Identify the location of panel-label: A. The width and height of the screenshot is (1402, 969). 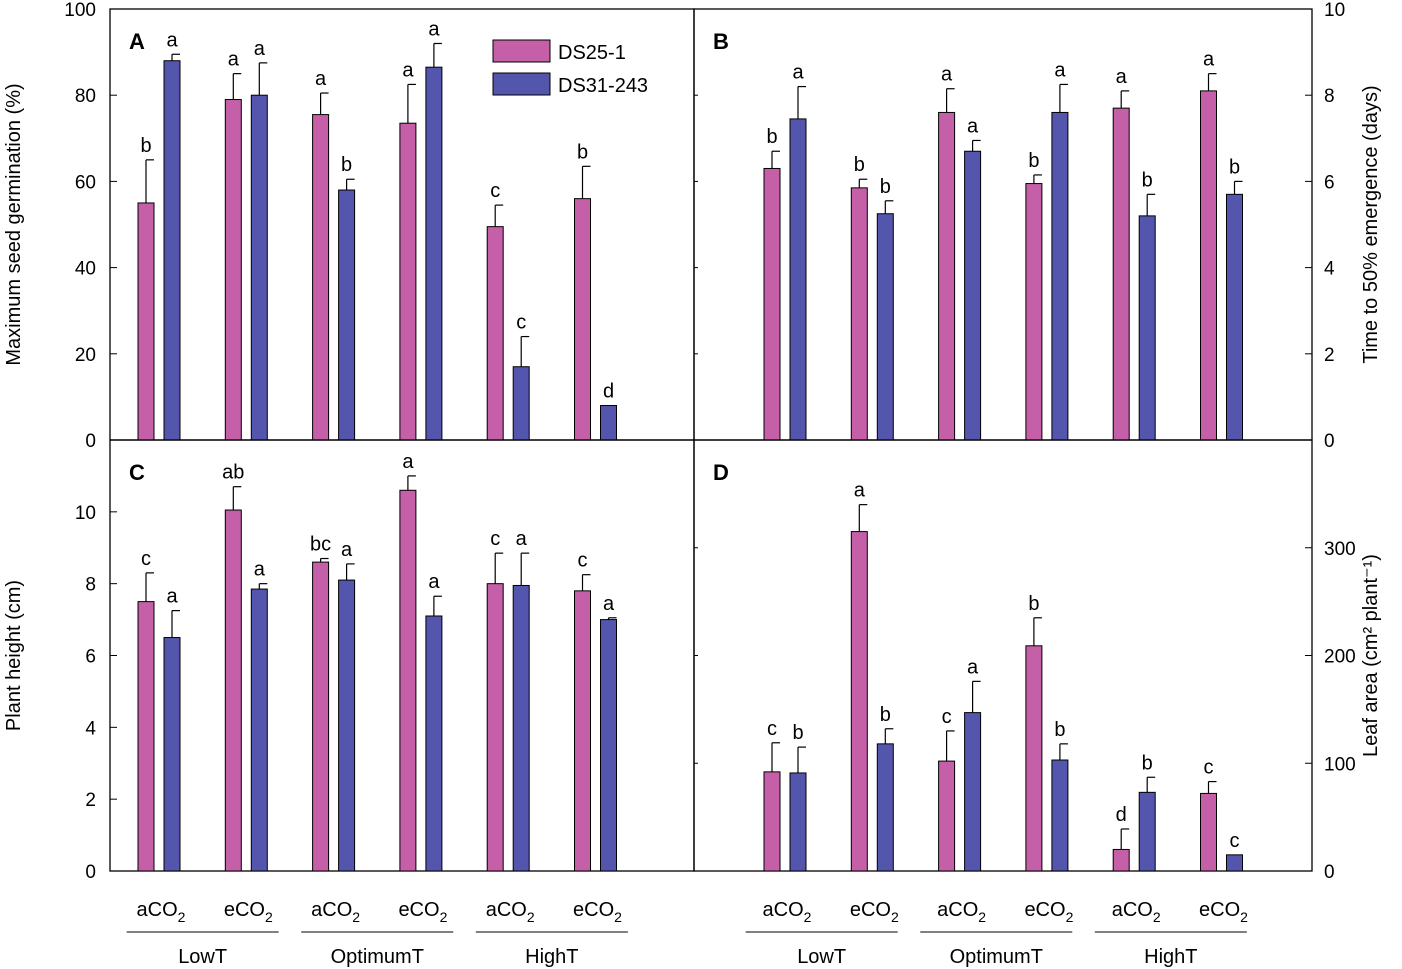
(137, 41).